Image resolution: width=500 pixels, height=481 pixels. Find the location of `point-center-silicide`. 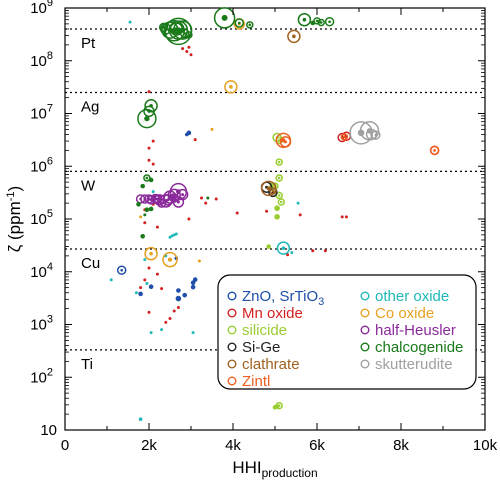

point-center-silicide is located at coordinates (279, 195).